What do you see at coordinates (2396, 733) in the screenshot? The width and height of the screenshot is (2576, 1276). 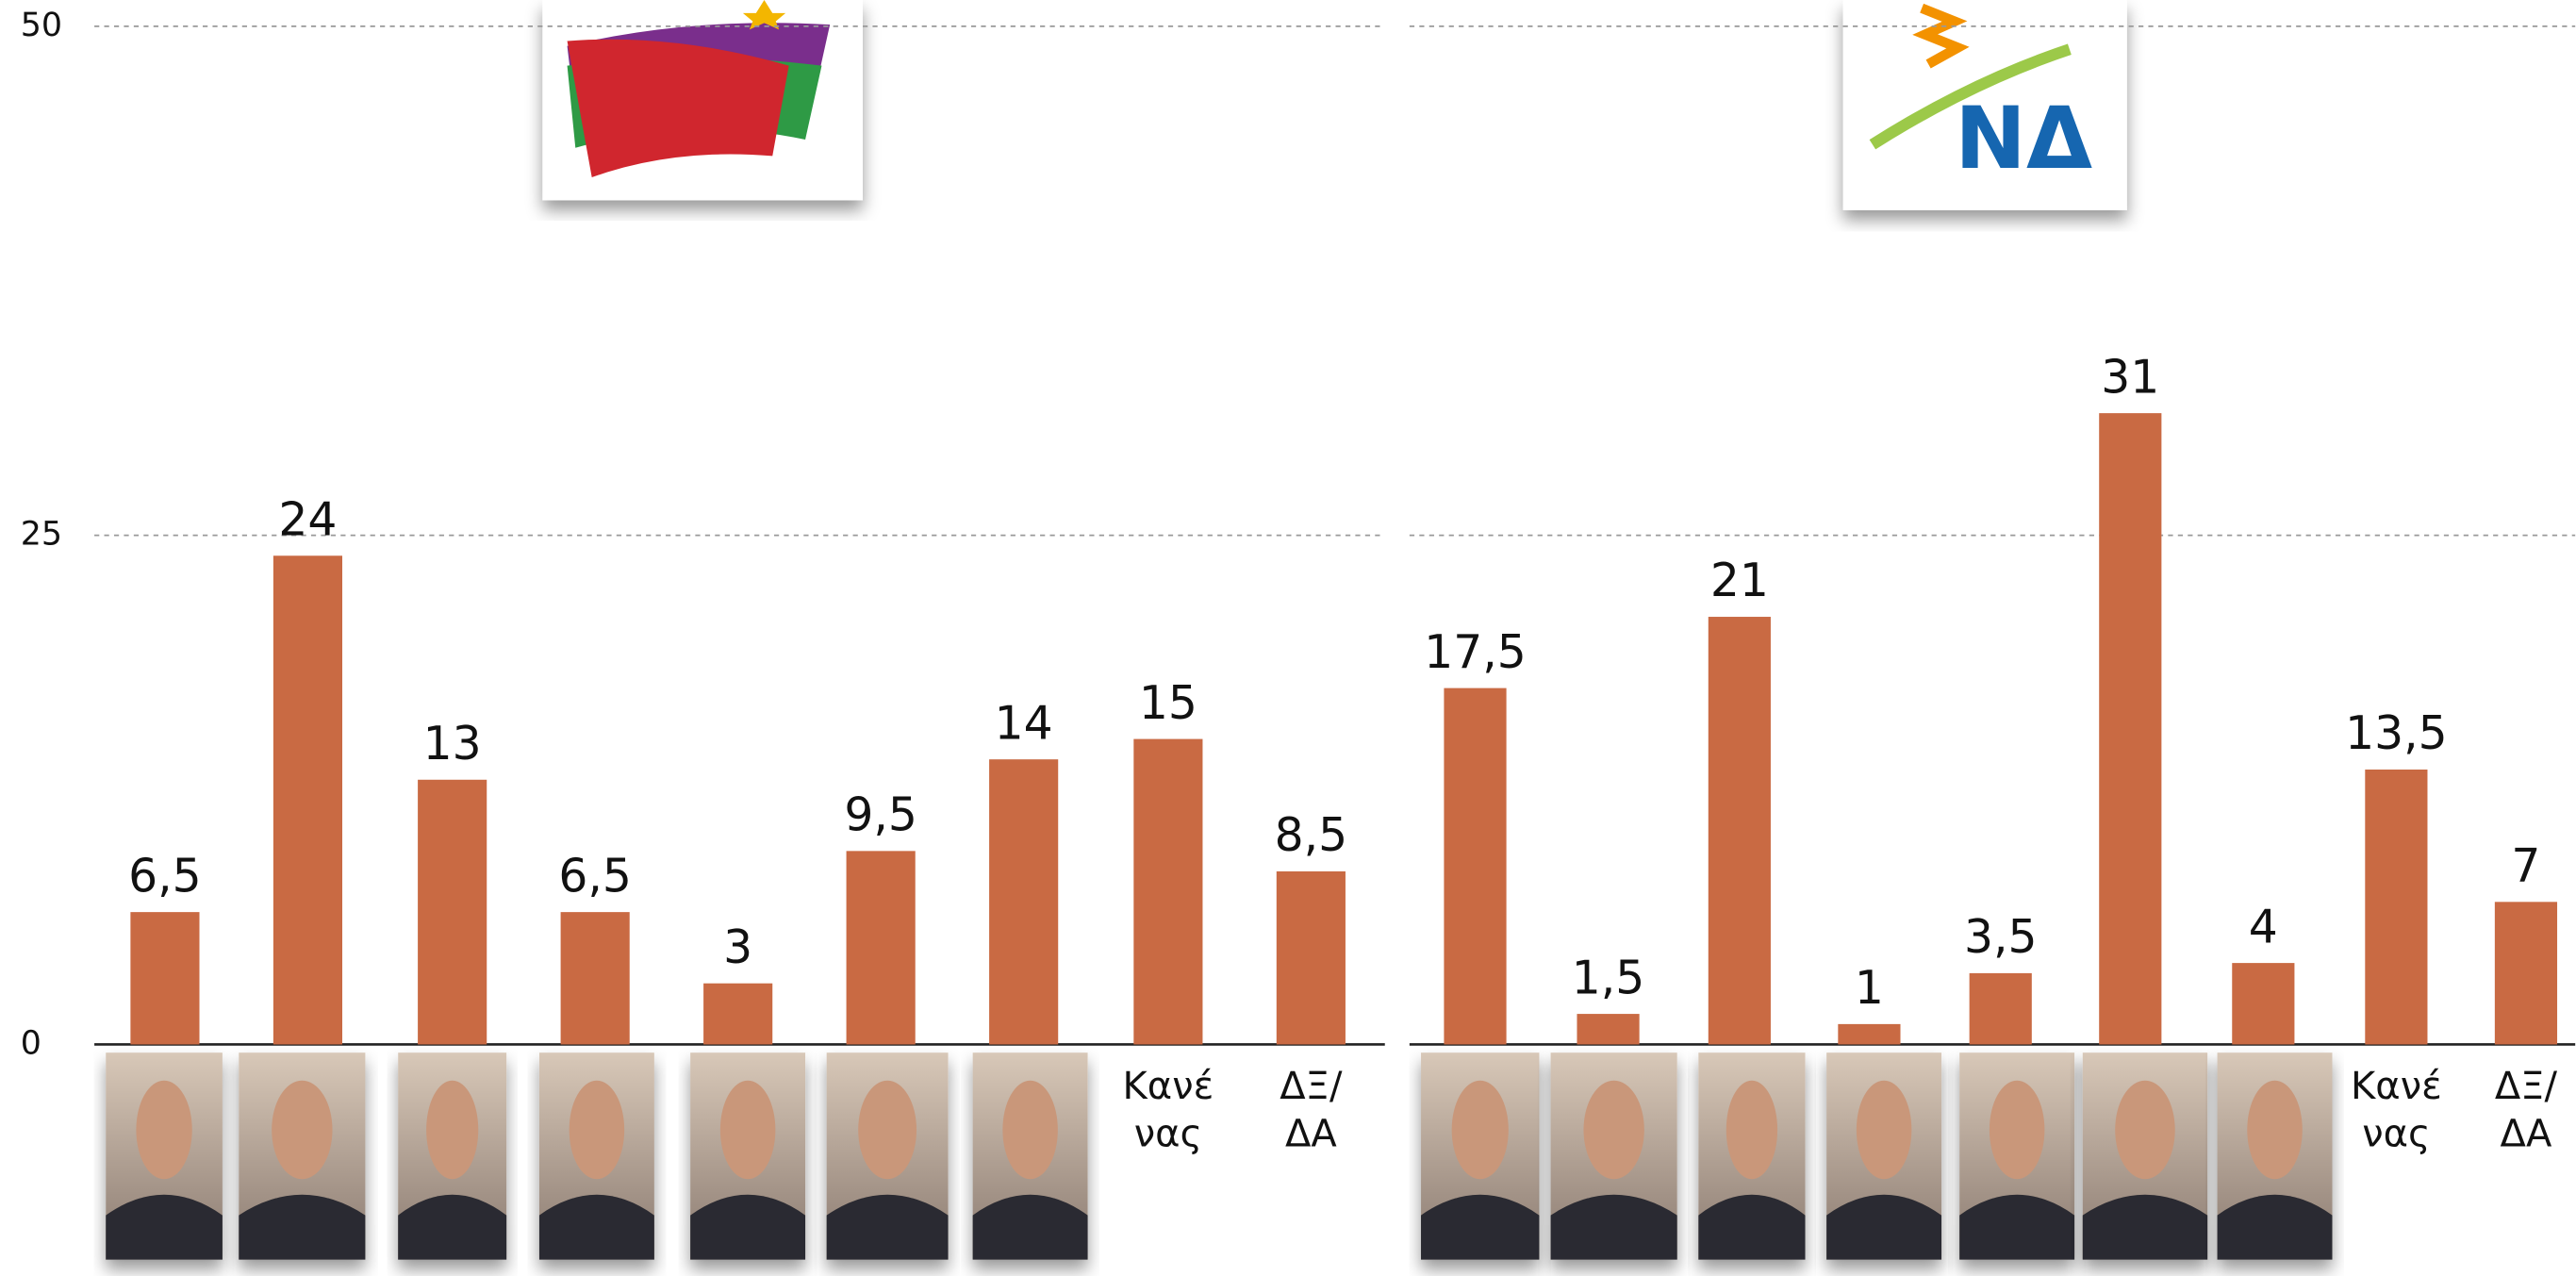 I see `value-label: 13,5` at bounding box center [2396, 733].